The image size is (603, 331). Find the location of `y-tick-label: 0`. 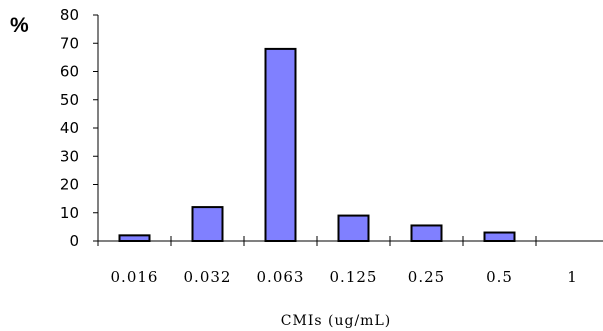

y-tick-label: 0 is located at coordinates (74, 241).